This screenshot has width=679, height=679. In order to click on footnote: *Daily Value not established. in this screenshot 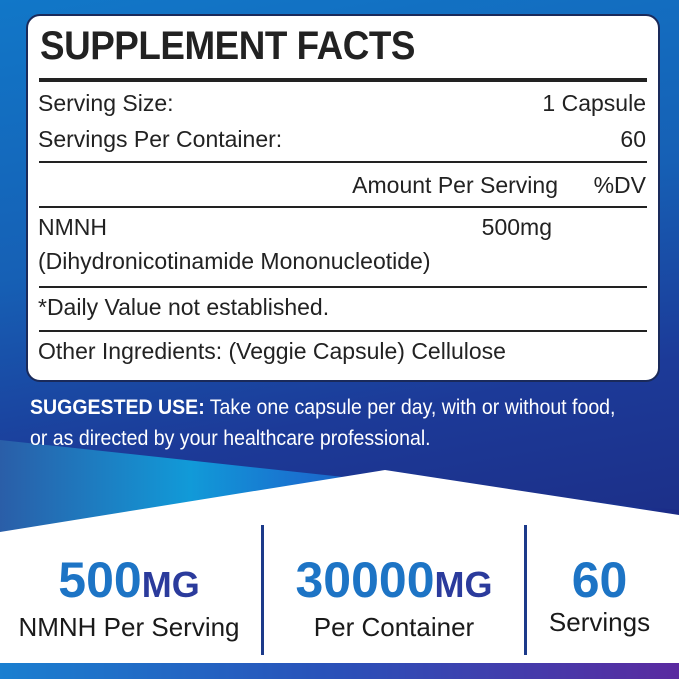, I will do `click(184, 307)`.